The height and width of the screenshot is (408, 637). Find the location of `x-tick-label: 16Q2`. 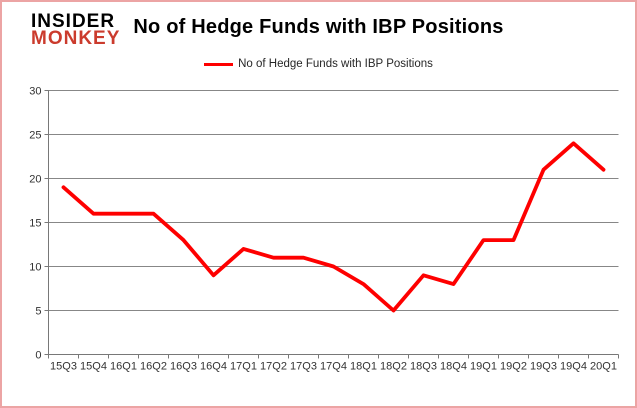

x-tick-label: 16Q2 is located at coordinates (153, 367).